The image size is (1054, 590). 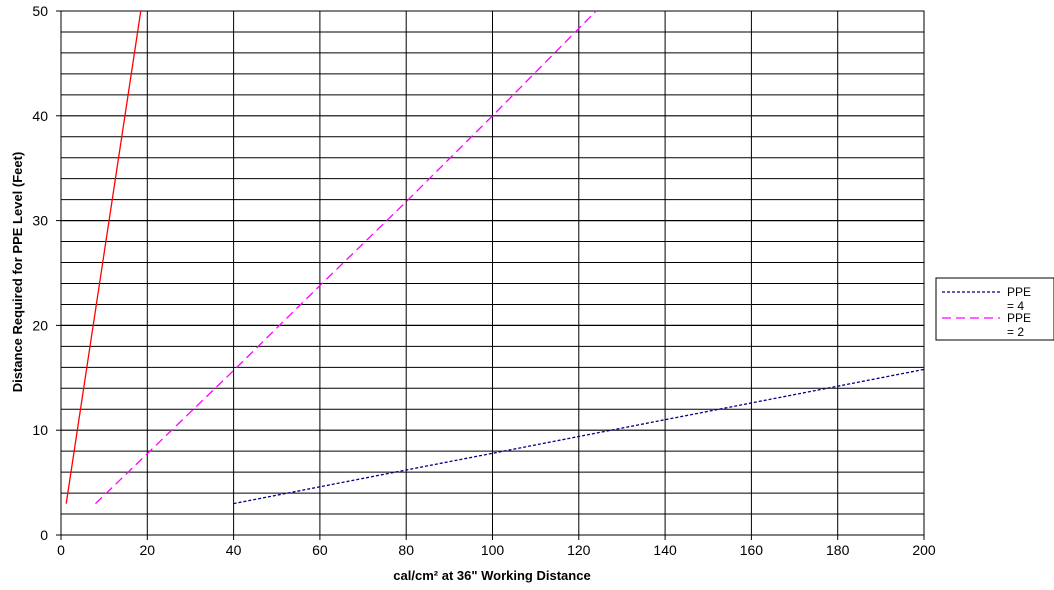 I want to click on y-tick-label: 10, so click(x=40, y=430).